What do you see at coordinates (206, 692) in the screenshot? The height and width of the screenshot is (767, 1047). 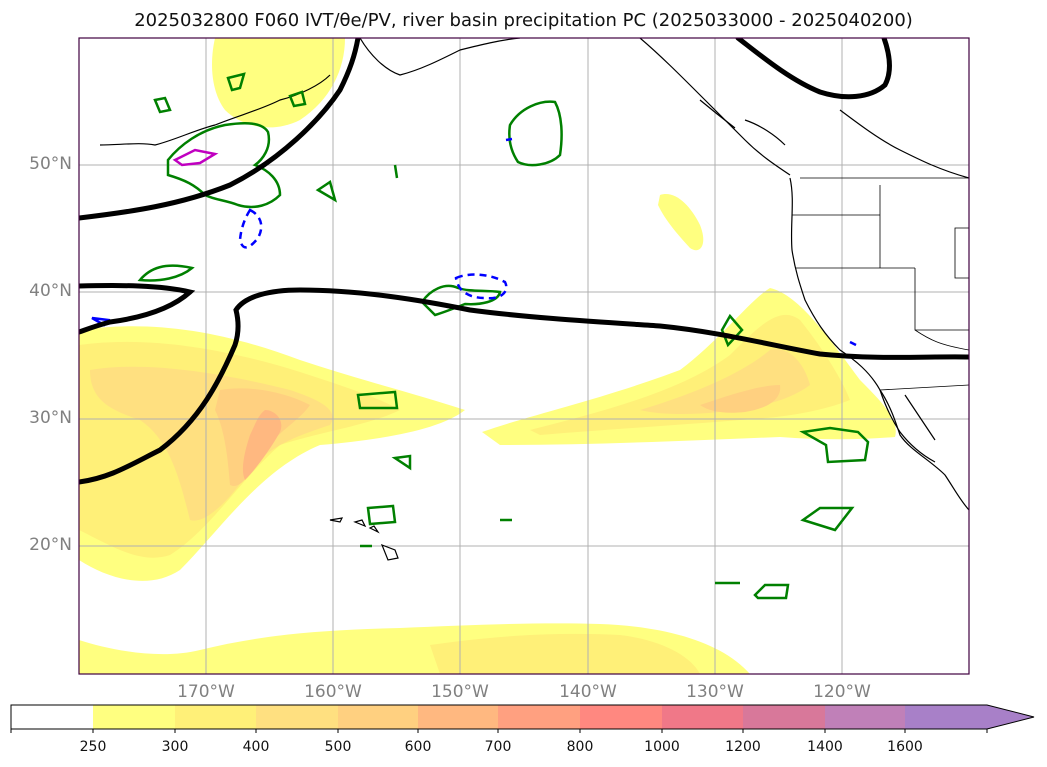 I see `lon-label-170w: 170°W` at bounding box center [206, 692].